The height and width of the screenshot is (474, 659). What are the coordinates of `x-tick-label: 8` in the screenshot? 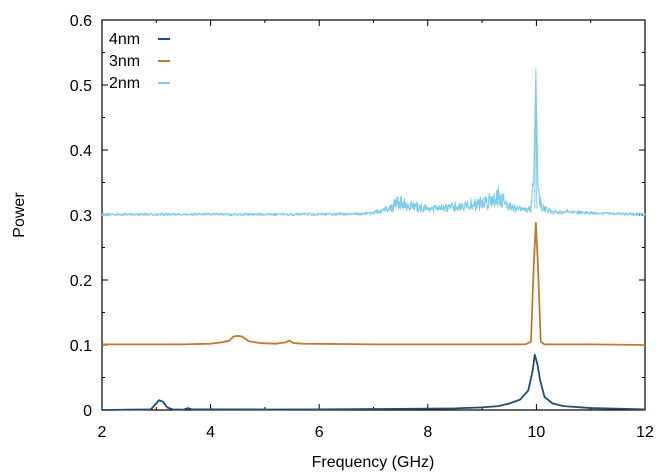 It's located at (427, 432).